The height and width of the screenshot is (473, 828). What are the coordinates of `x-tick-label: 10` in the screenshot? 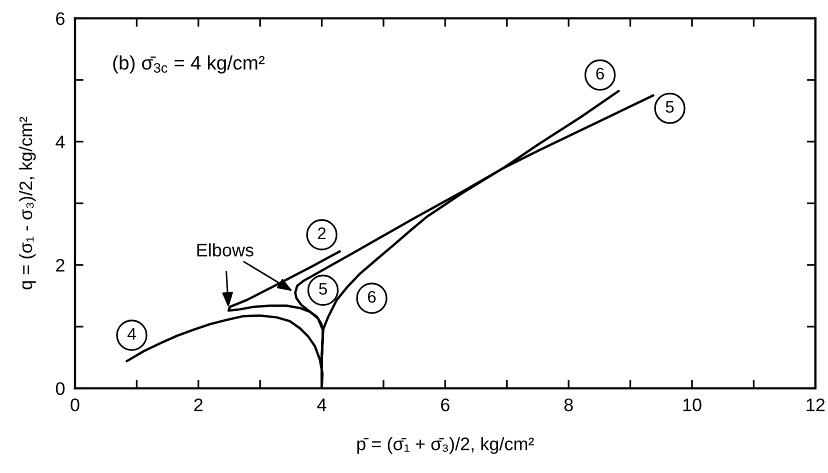 It's located at (692, 405).